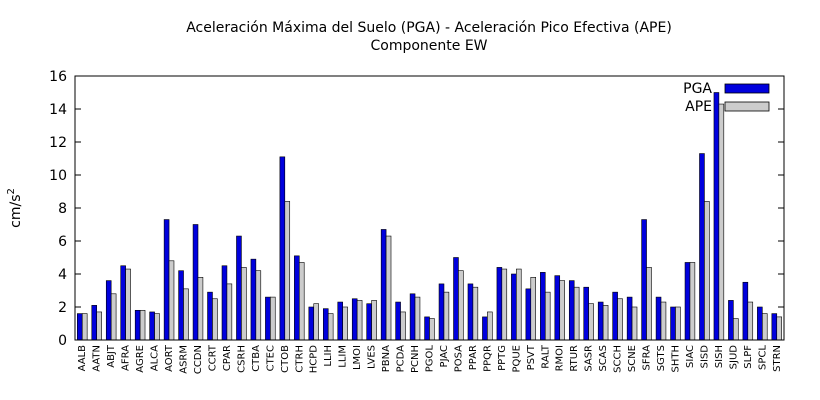 The height and width of the screenshot is (400, 820). I want to click on bar-pga-hcpd, so click(311, 323).